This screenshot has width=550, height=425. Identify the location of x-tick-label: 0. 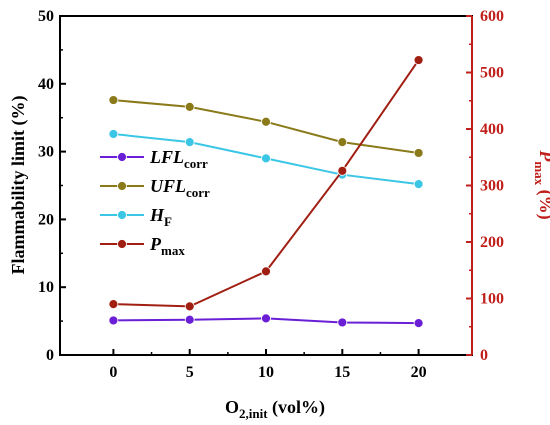
(113, 372).